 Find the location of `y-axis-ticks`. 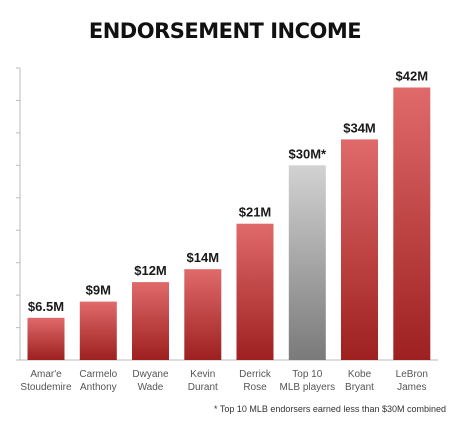

y-axis-ticks is located at coordinates (18, 214).